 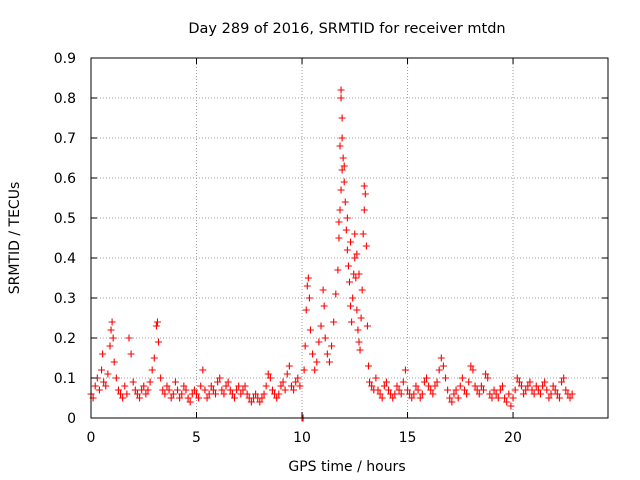 I want to click on x-axis-label: GPS time / hours, so click(x=346, y=467).